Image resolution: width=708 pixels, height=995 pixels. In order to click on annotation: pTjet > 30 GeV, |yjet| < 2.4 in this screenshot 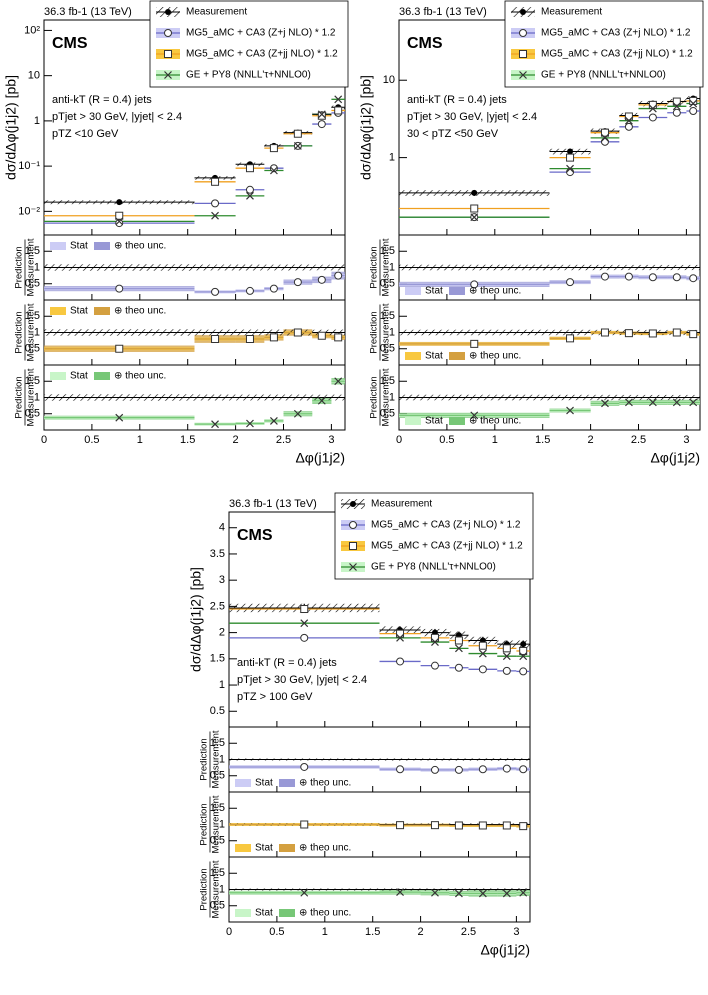, I will do `click(302, 680)`.